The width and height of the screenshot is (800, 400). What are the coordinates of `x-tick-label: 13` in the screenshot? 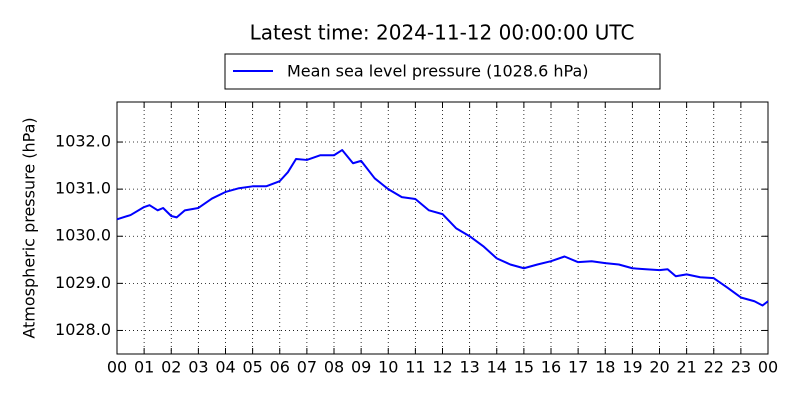 It's located at (469, 367).